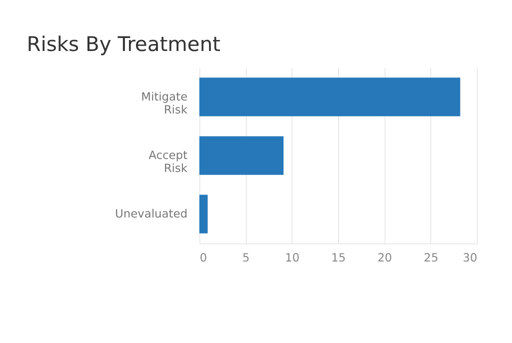 The height and width of the screenshot is (343, 512). What do you see at coordinates (385, 257) in the screenshot?
I see `x-tick-label: 20` at bounding box center [385, 257].